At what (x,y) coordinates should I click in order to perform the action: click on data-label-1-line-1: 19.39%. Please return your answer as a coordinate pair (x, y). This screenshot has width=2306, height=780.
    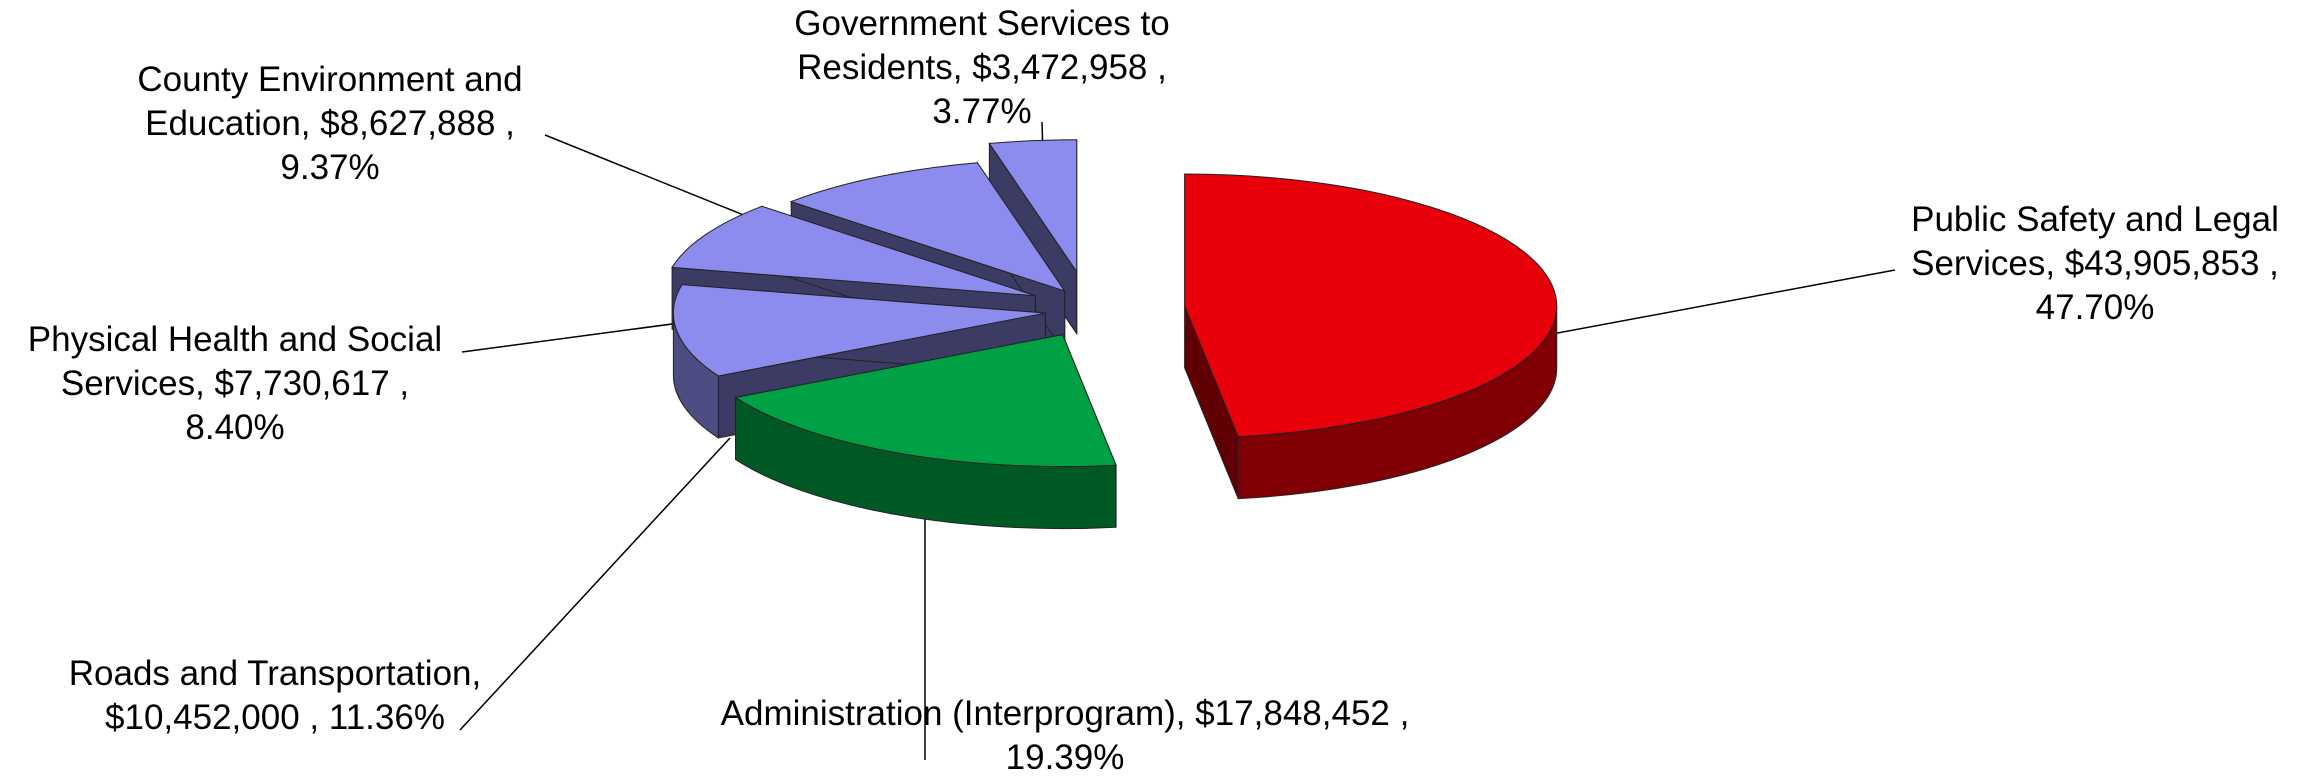
    Looking at the image, I should click on (1065, 757).